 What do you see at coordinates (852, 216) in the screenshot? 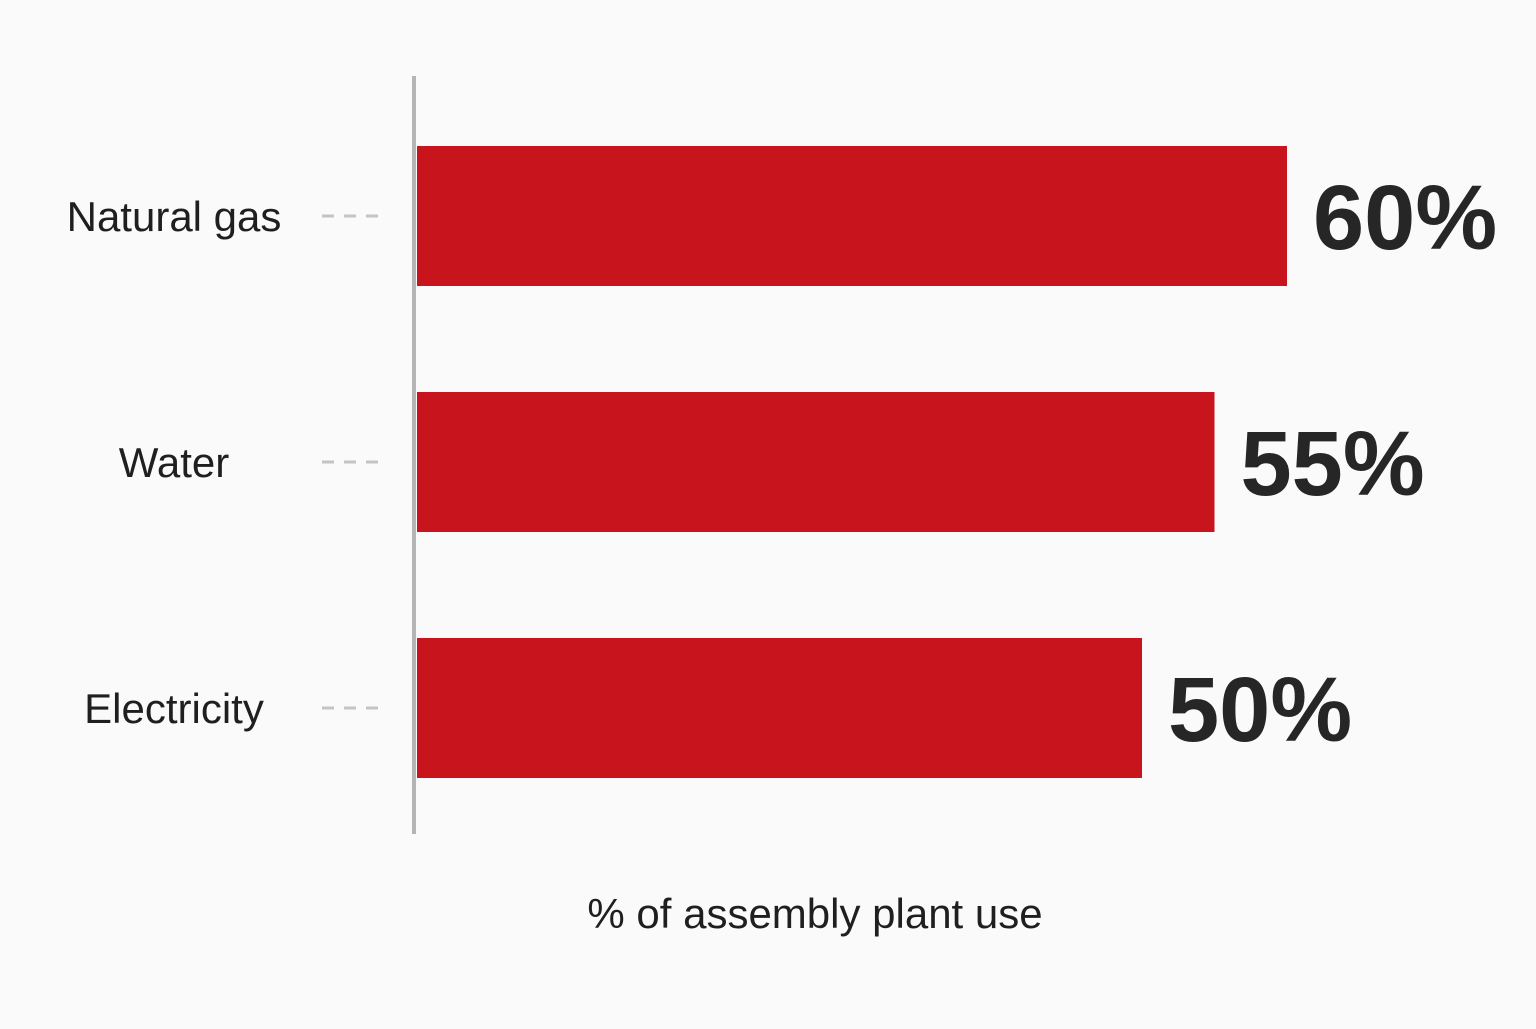
I see `bar-natural-gas` at bounding box center [852, 216].